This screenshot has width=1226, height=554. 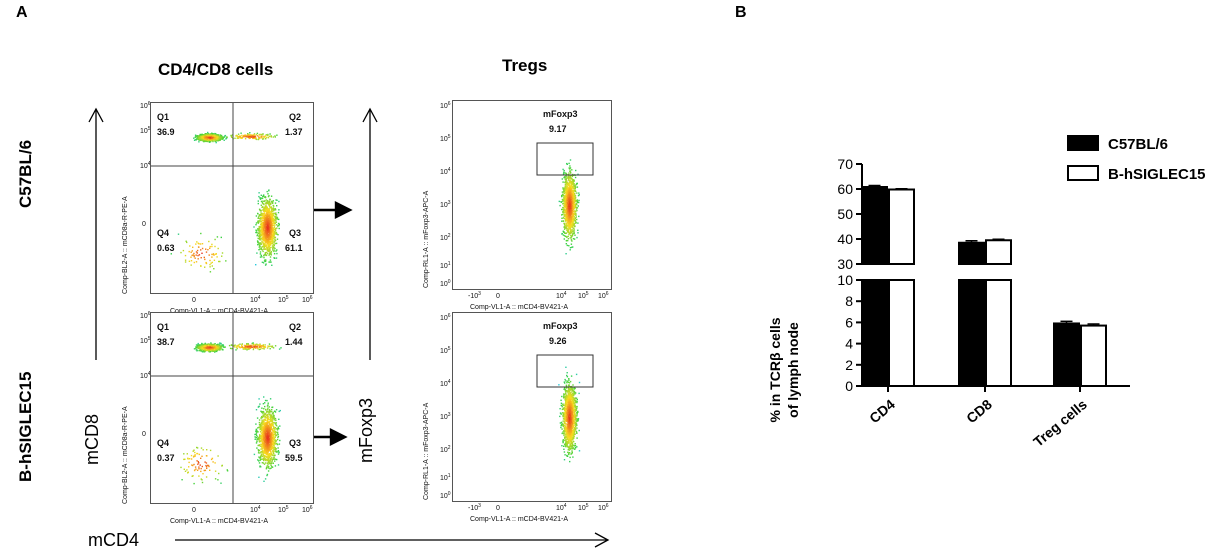 I want to click on quadrant-q2-name: Q2, so click(x=295, y=327).